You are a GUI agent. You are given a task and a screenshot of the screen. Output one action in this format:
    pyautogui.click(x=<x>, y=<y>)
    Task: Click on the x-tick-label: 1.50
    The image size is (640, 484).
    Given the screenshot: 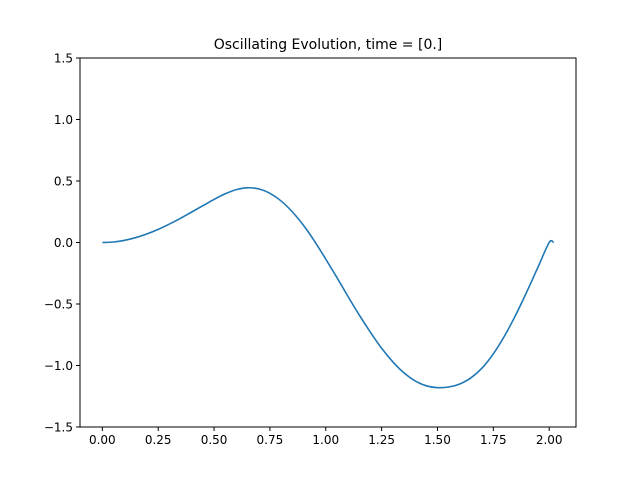 What is the action you would take?
    pyautogui.click(x=437, y=440)
    